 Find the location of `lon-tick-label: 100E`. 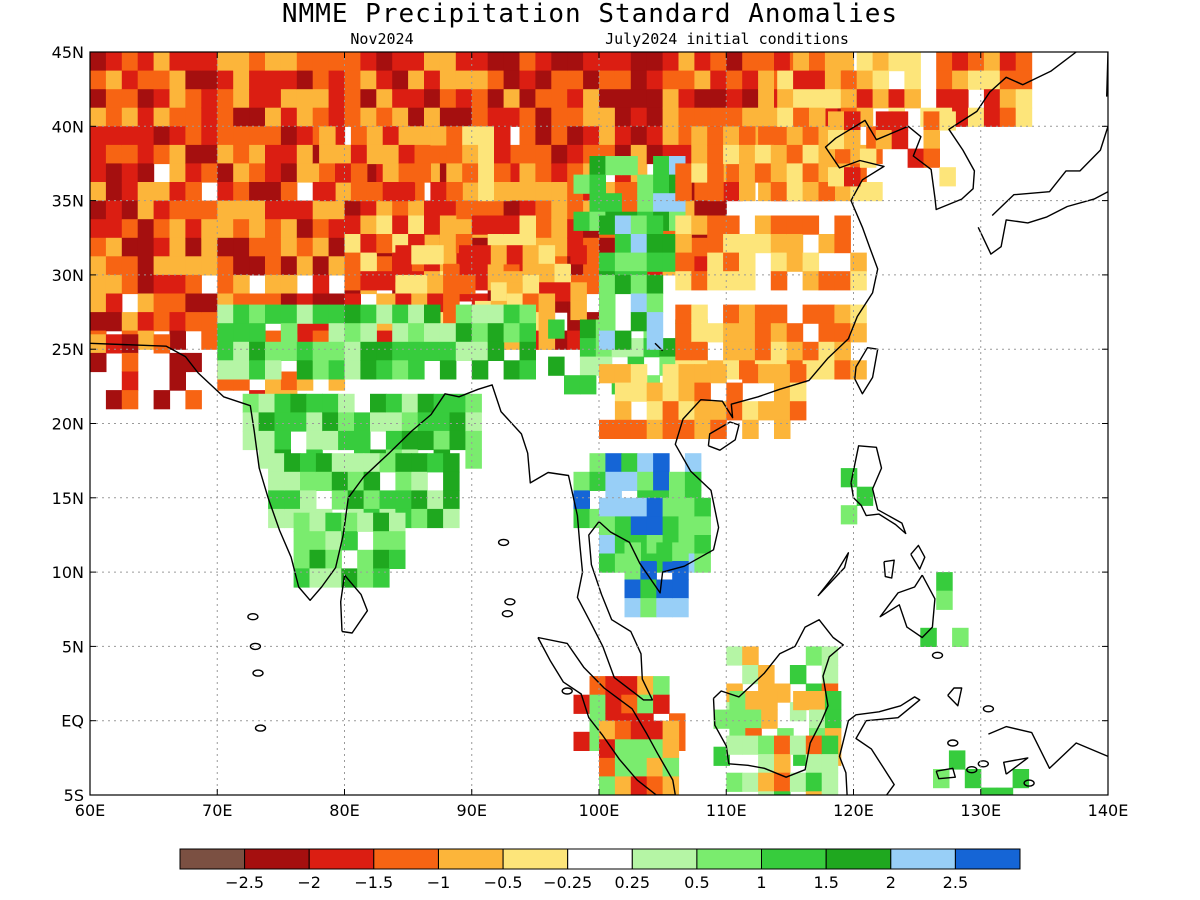

lon-tick-label: 100E is located at coordinates (599, 810).